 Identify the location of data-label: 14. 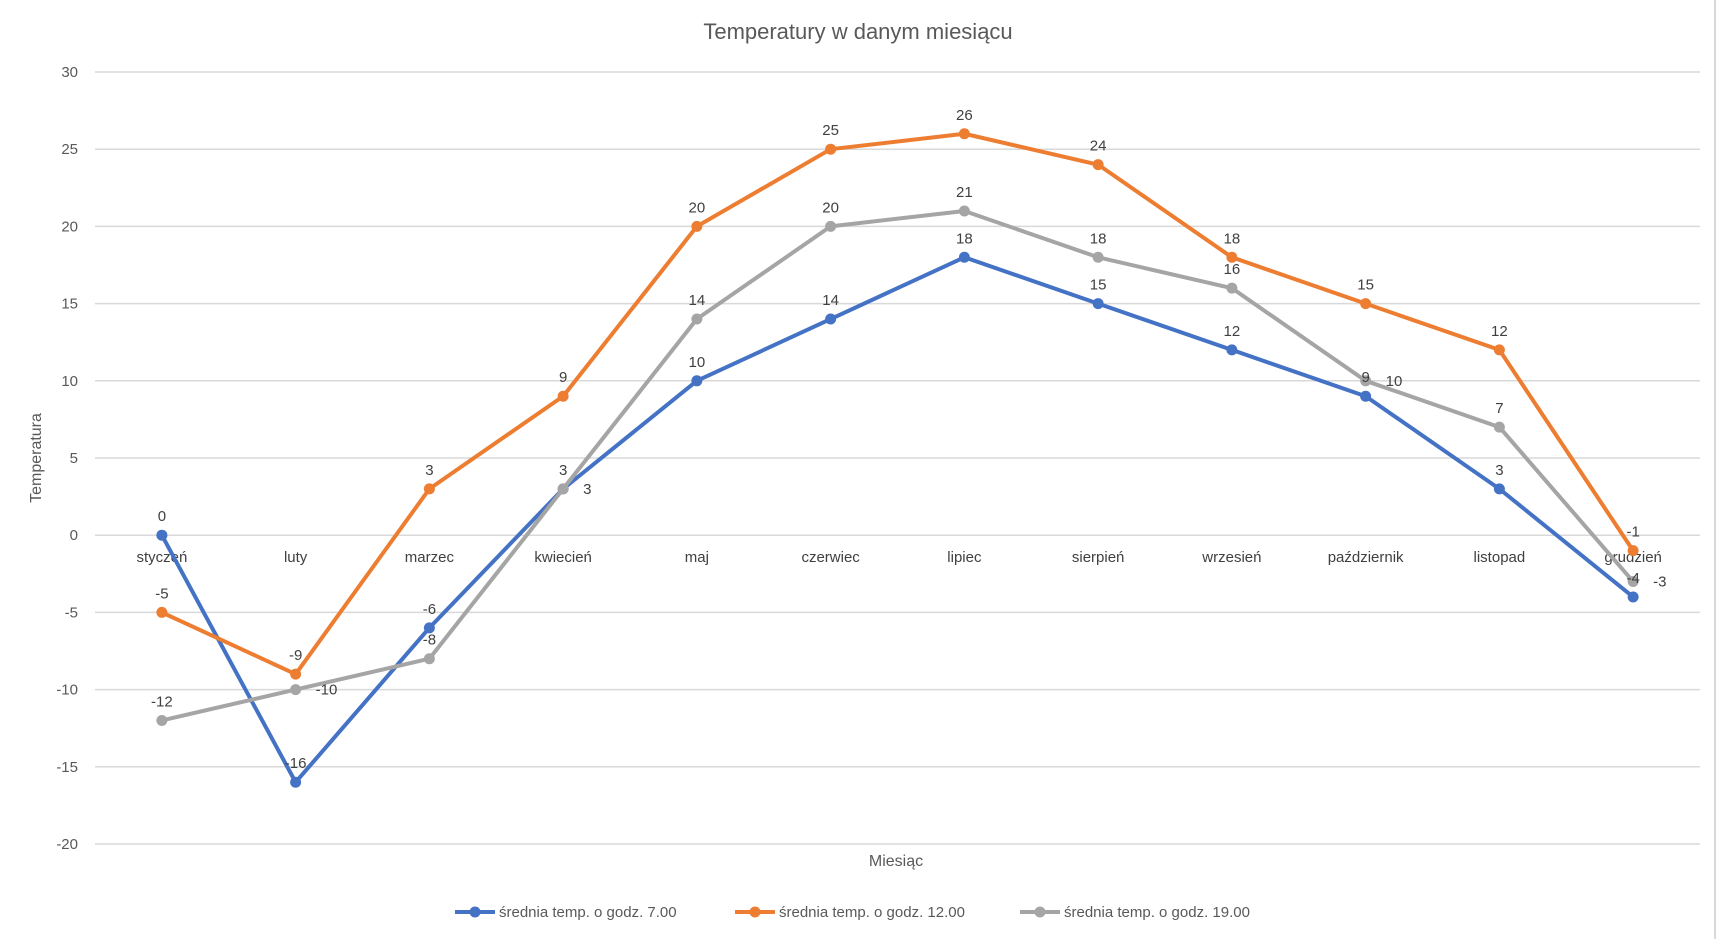
(830, 300).